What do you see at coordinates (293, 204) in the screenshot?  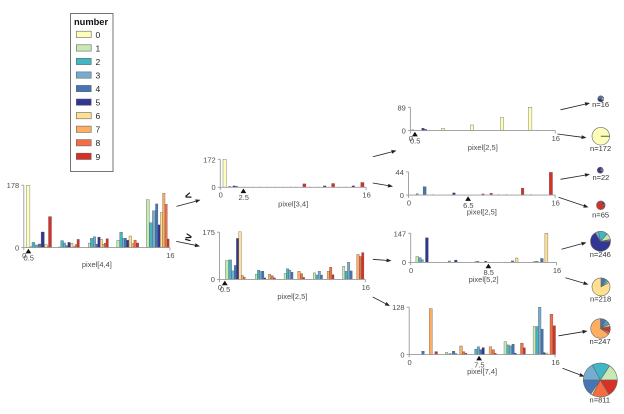 I see `svg-text: pixel[3,4]` at bounding box center [293, 204].